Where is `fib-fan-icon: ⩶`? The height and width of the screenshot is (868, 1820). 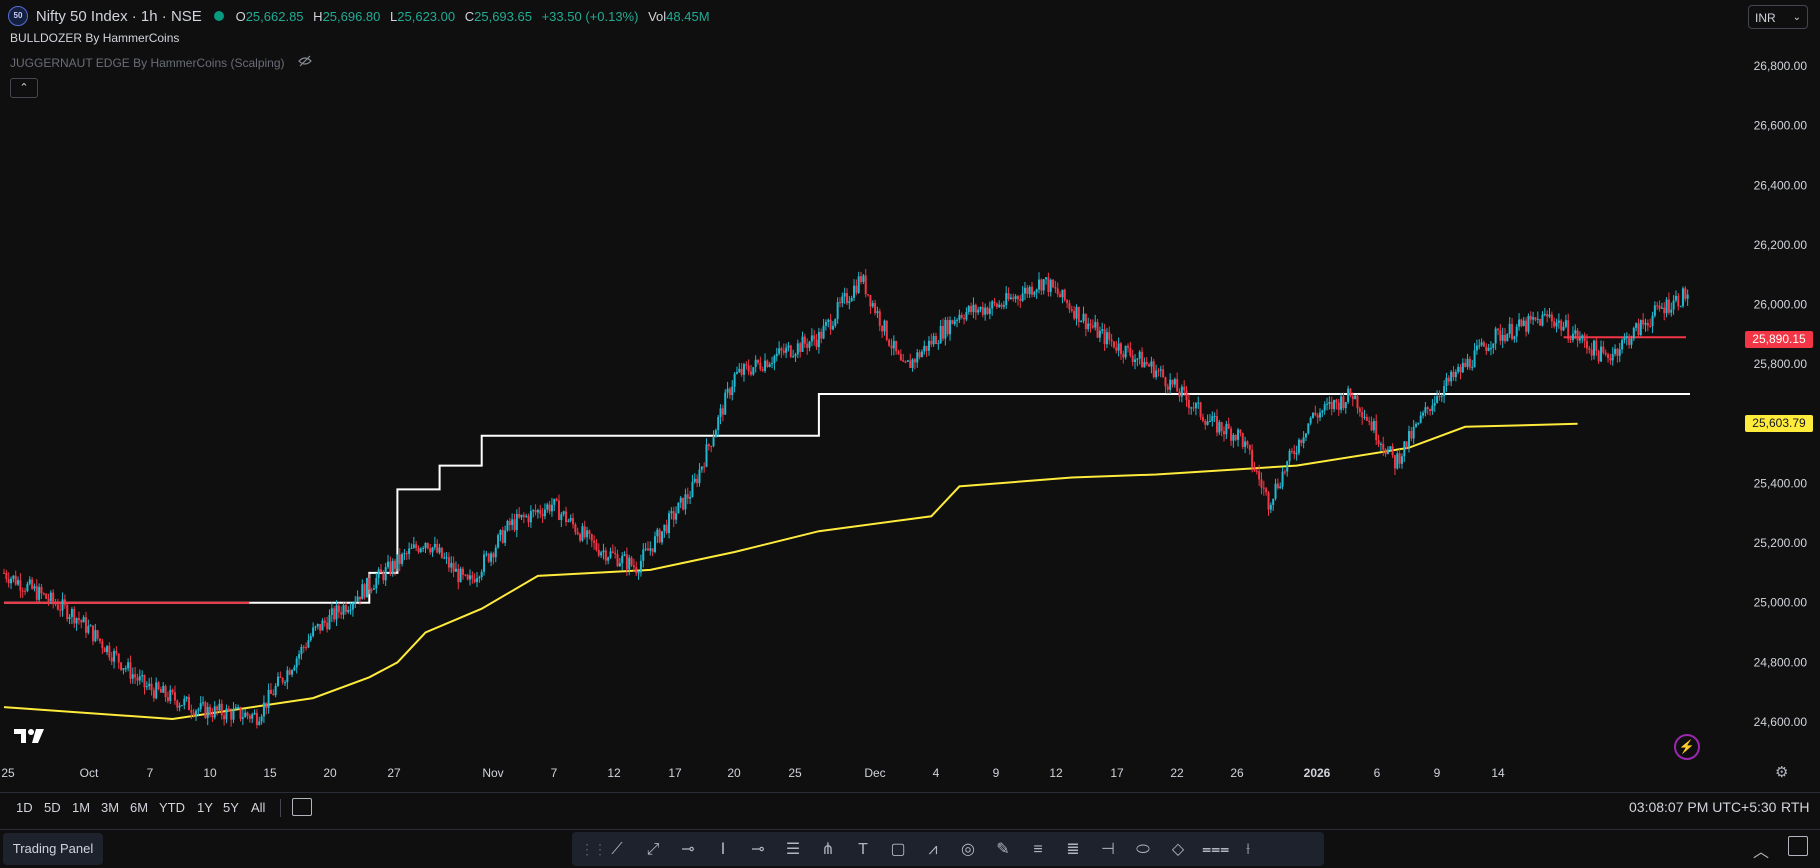
fib-fan-icon: ⩶ is located at coordinates (1216, 849).